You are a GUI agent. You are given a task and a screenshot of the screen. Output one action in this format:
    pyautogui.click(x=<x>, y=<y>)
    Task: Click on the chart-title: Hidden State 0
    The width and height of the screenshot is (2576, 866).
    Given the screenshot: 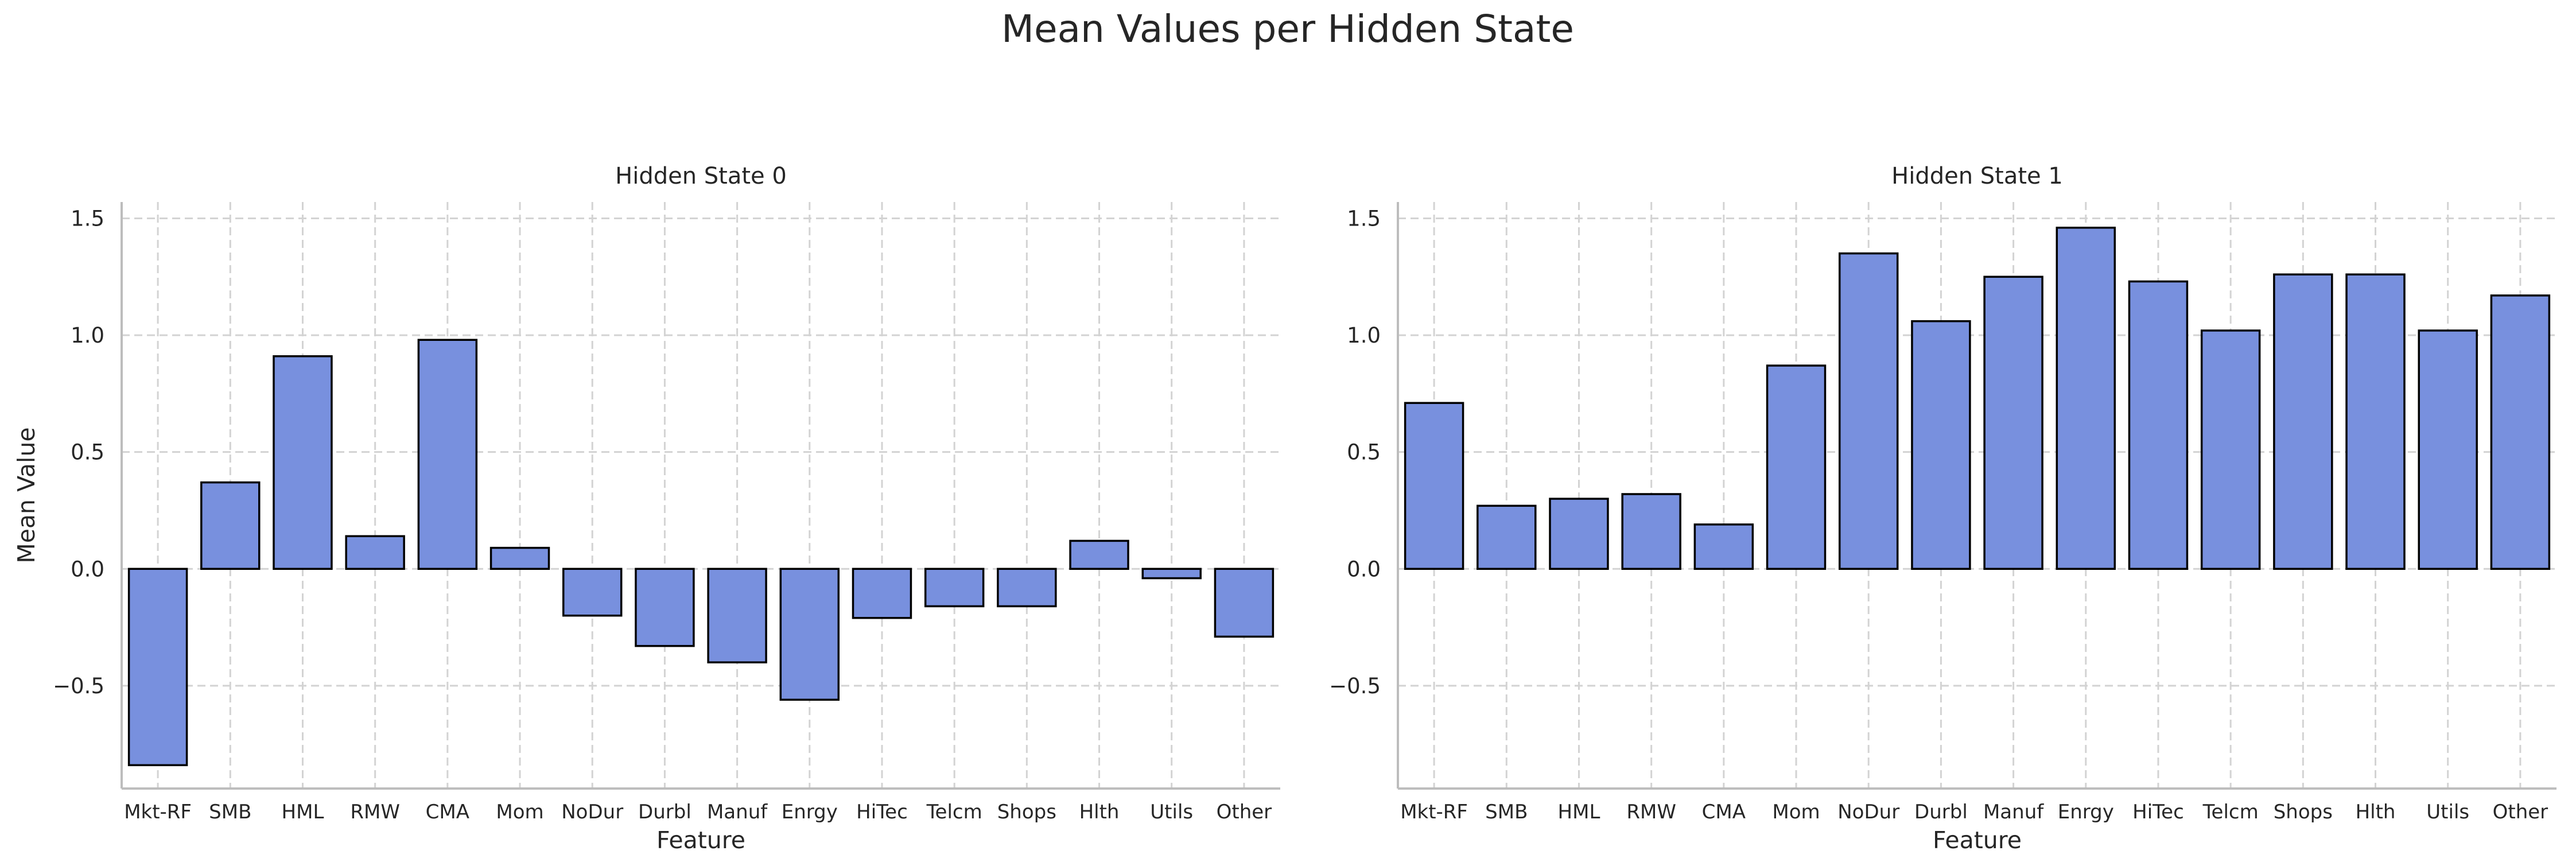 What is the action you would take?
    pyautogui.click(x=701, y=176)
    